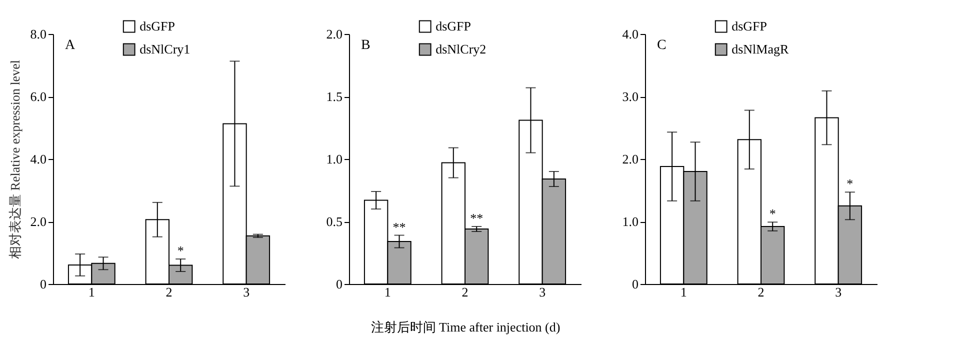  What do you see at coordinates (334, 96) in the screenshot?
I see `y-tick-label: 1.5` at bounding box center [334, 96].